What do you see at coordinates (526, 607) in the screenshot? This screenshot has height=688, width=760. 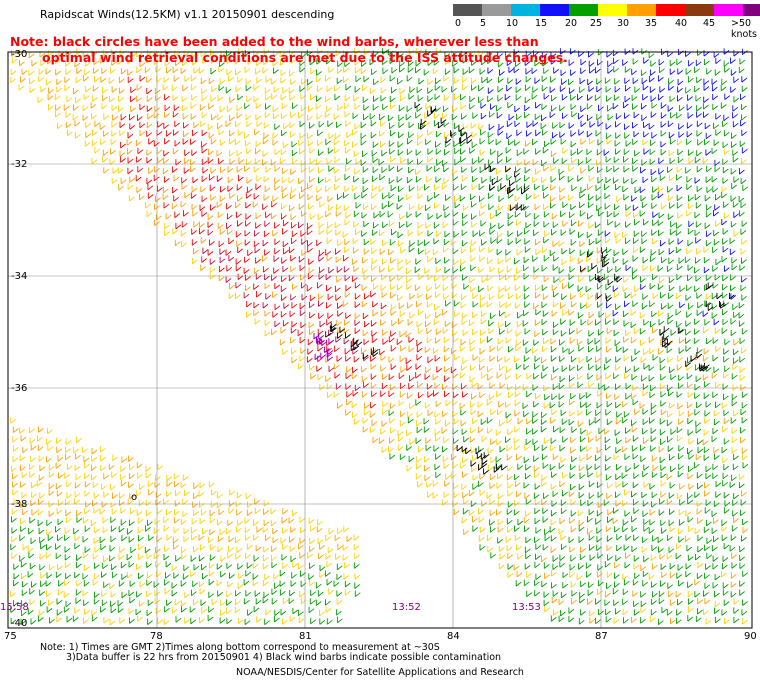 I see `time-label: 13:53` at bounding box center [526, 607].